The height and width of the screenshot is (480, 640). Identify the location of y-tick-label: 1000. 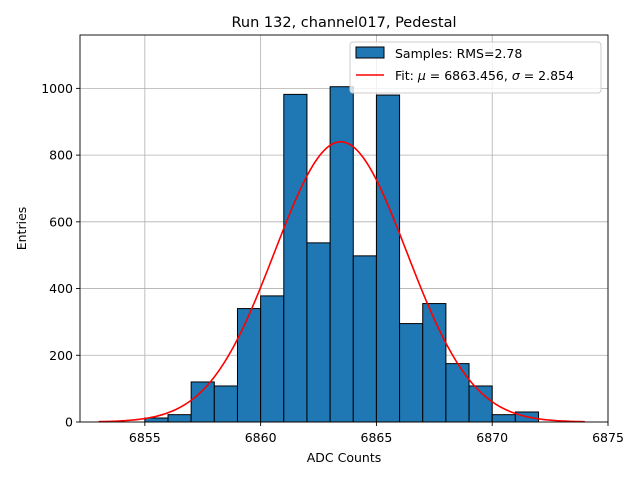
(57, 88).